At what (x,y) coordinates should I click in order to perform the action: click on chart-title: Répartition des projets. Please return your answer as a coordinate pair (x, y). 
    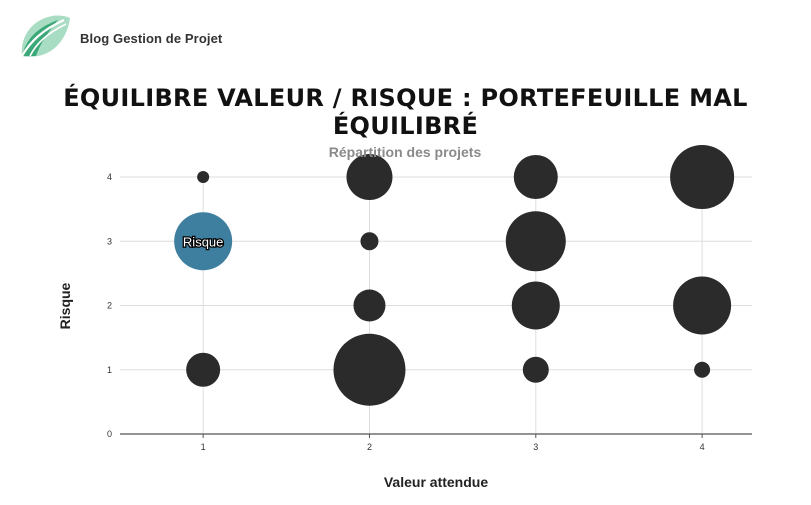
    Looking at the image, I should click on (405, 152).